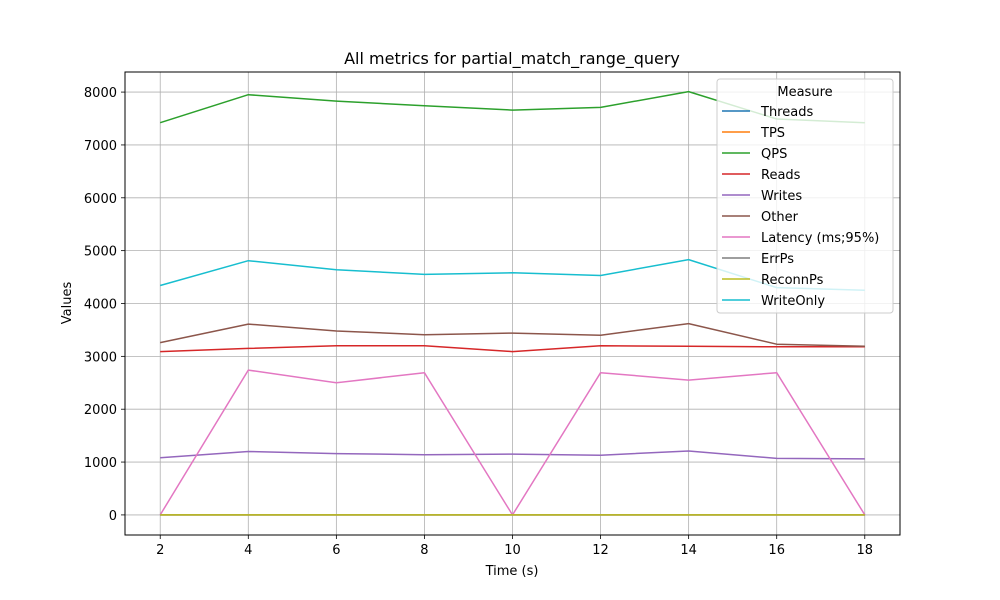  Describe the element at coordinates (793, 301) in the screenshot. I see `legend-label: WriteOnly` at that location.